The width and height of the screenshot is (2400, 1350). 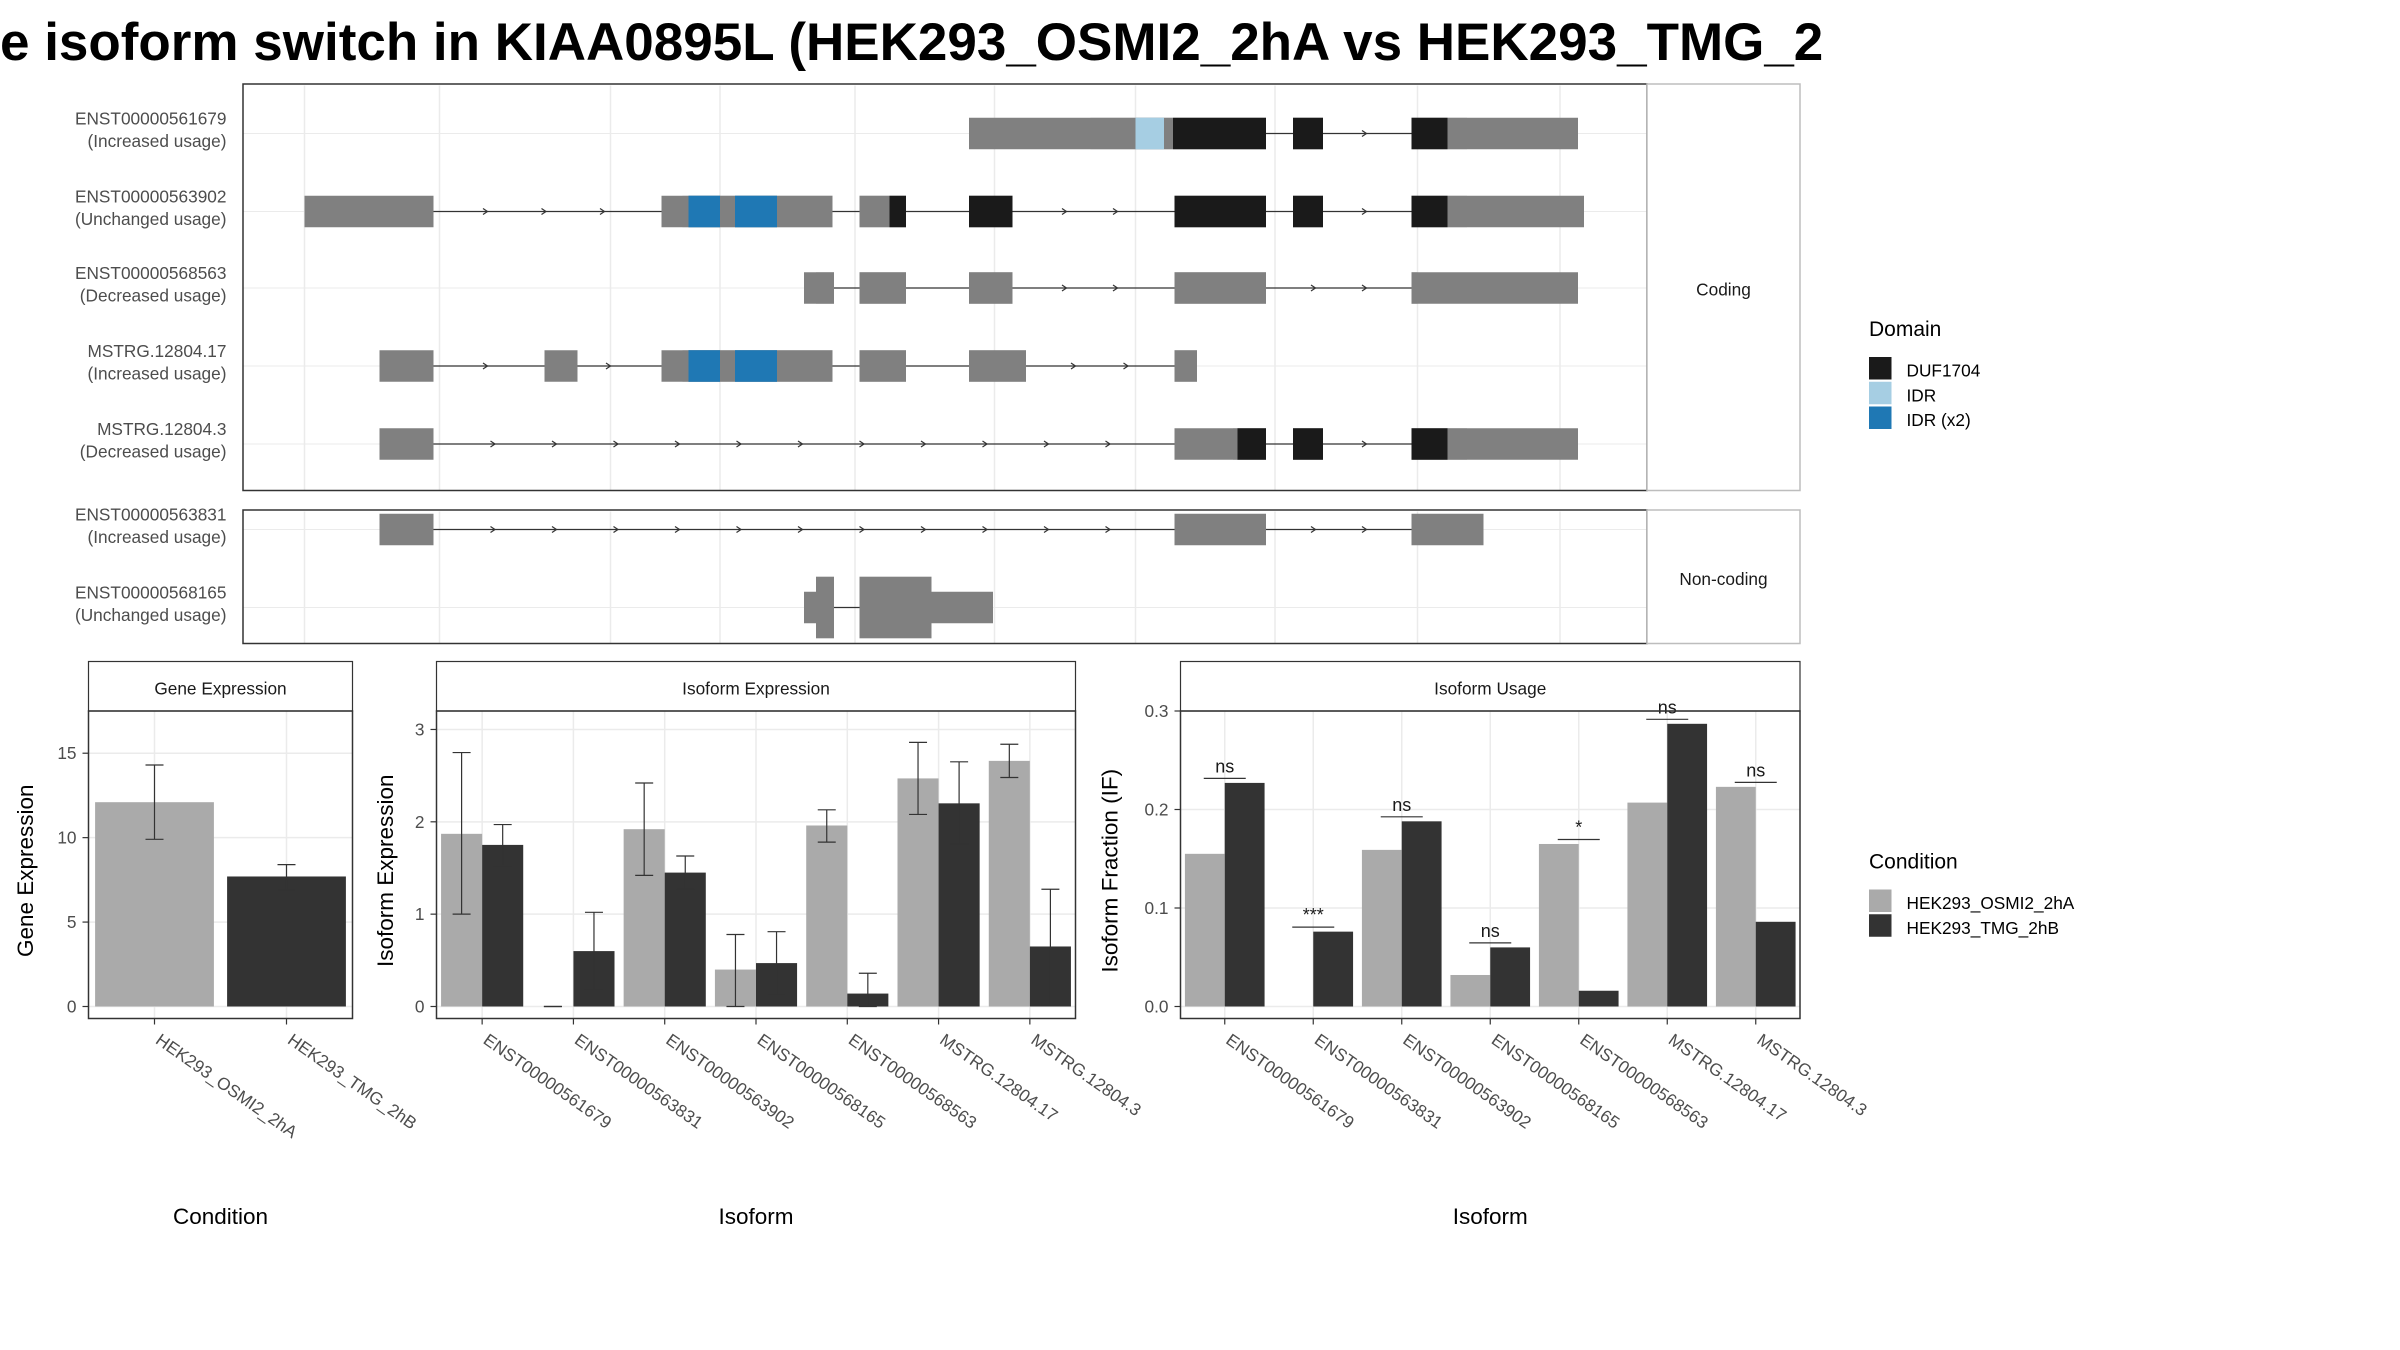 What do you see at coordinates (151, 273) in the screenshot?
I see `transcript-id-label: ENST00000568563` at bounding box center [151, 273].